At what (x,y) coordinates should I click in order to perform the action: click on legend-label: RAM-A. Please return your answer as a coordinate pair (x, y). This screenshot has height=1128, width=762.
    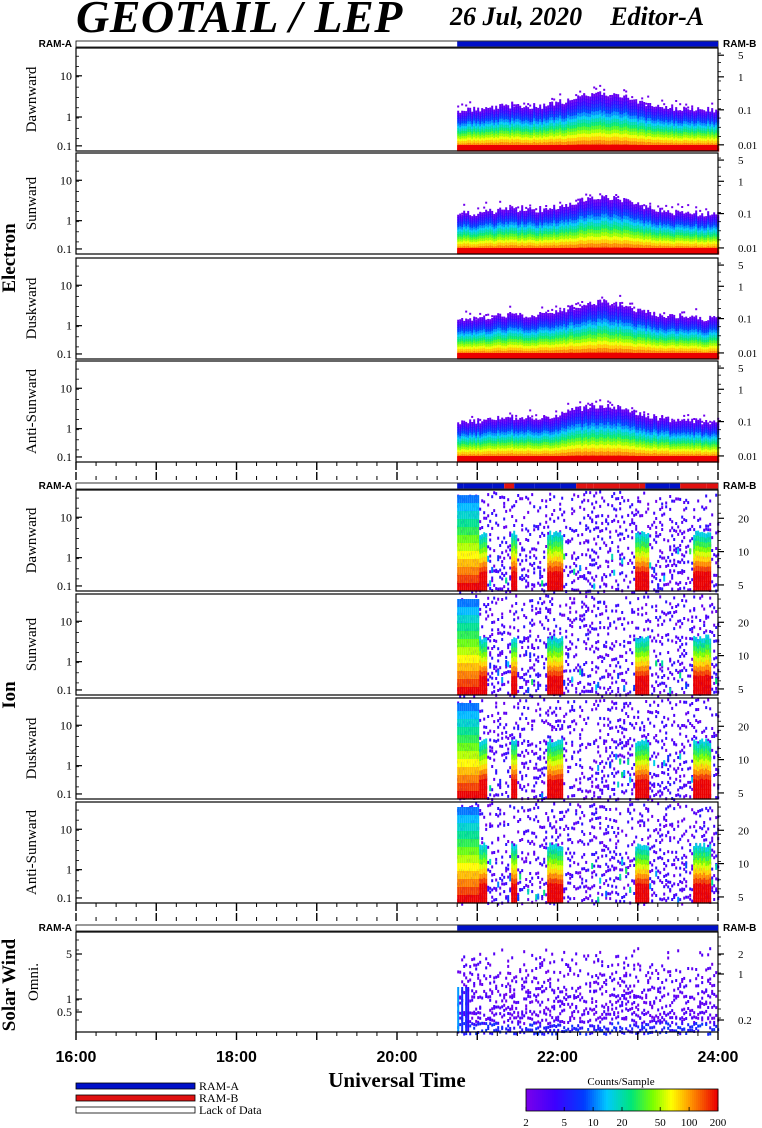
    Looking at the image, I should click on (219, 1086).